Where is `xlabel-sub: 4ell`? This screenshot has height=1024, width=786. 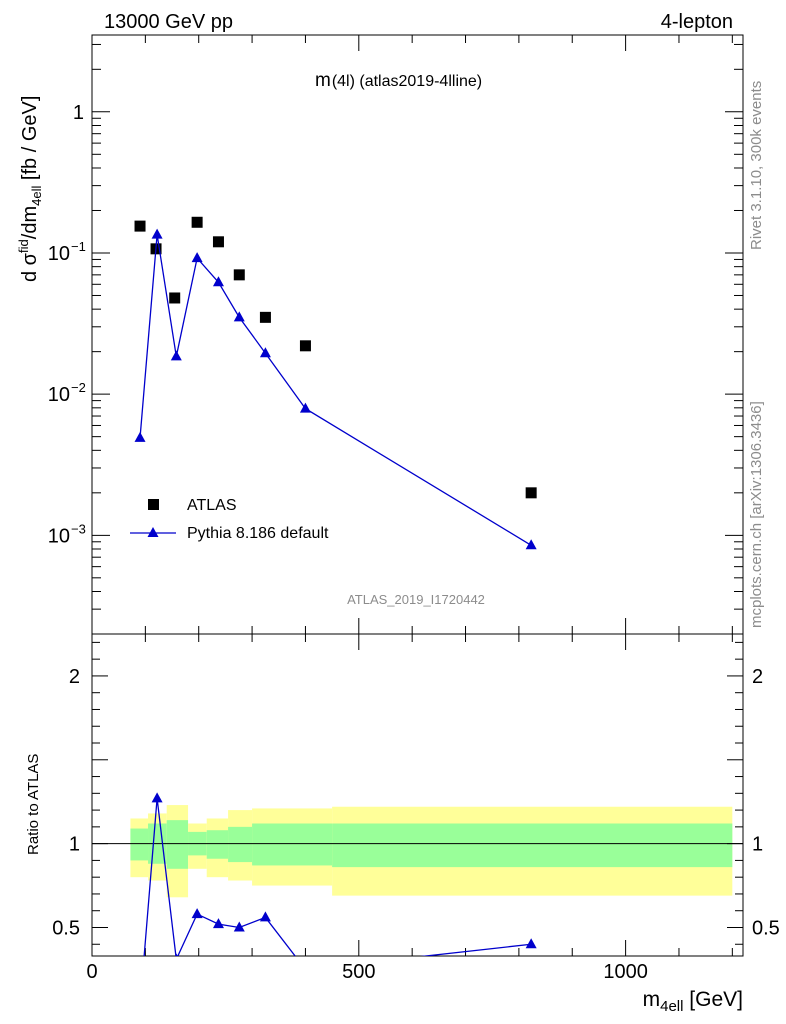 xlabel-sub: 4ell is located at coordinates (671, 1006).